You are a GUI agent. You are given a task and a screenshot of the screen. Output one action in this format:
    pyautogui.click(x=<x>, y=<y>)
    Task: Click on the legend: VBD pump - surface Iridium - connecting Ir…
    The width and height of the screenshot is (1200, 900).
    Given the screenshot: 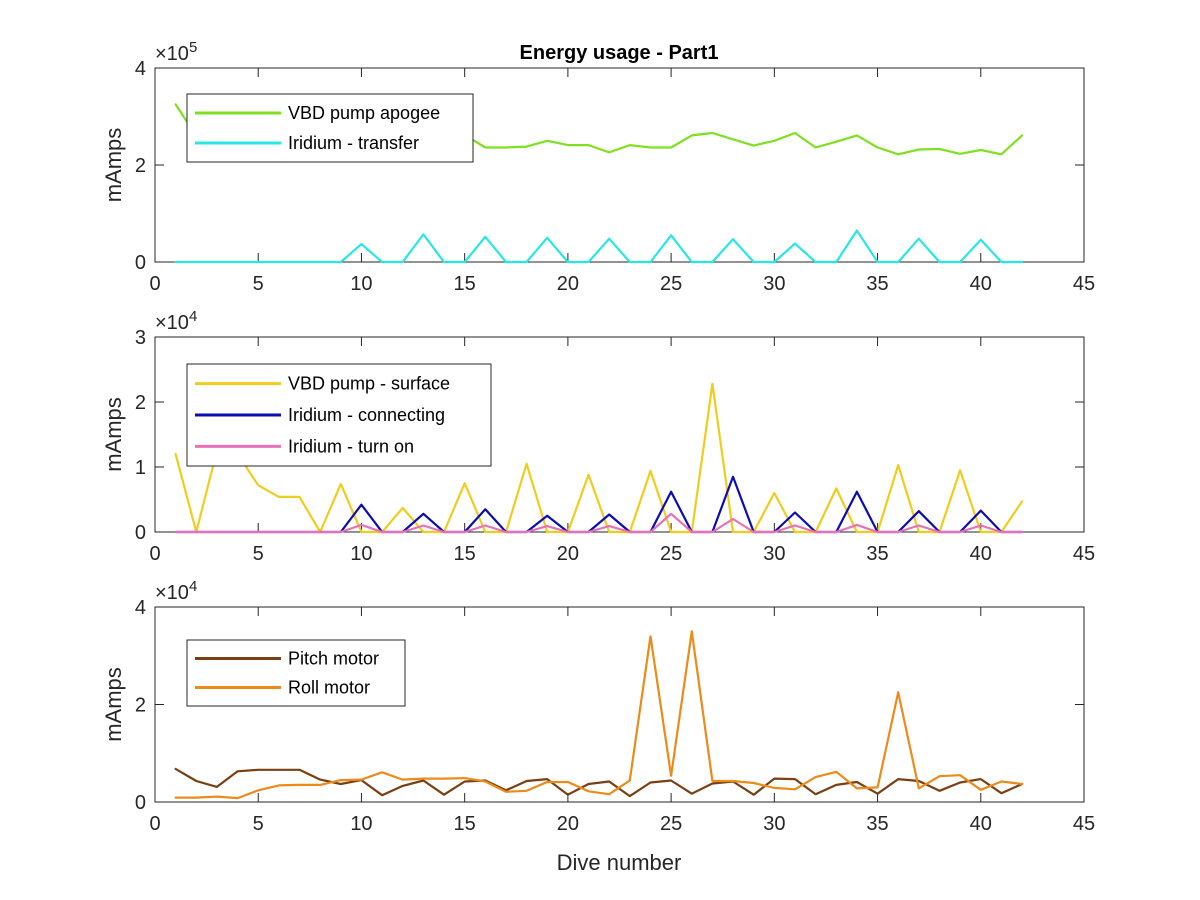 What is the action you would take?
    pyautogui.click(x=339, y=415)
    